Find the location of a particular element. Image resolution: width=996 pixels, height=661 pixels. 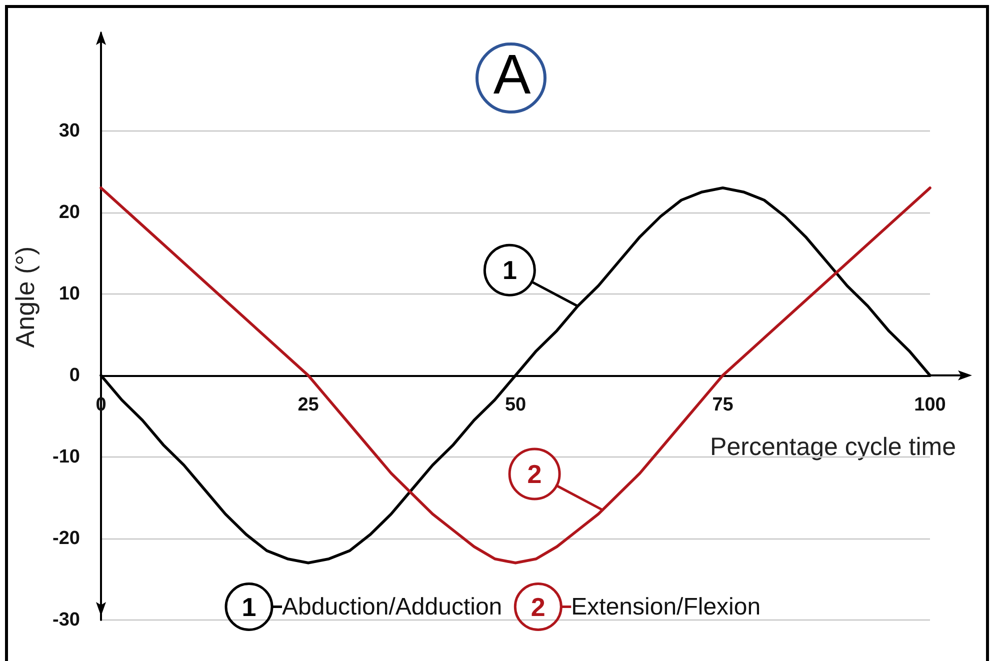

y-tick-label: -10 is located at coordinates (66, 457).